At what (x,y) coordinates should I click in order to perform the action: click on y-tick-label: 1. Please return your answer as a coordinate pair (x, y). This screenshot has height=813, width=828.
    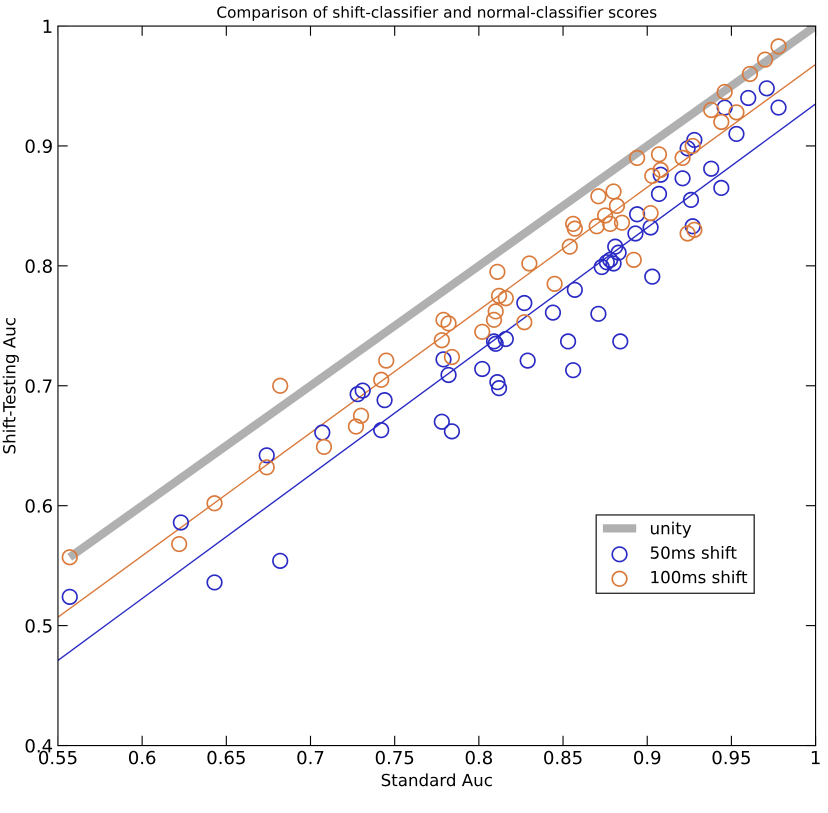
    Looking at the image, I should click on (48, 26).